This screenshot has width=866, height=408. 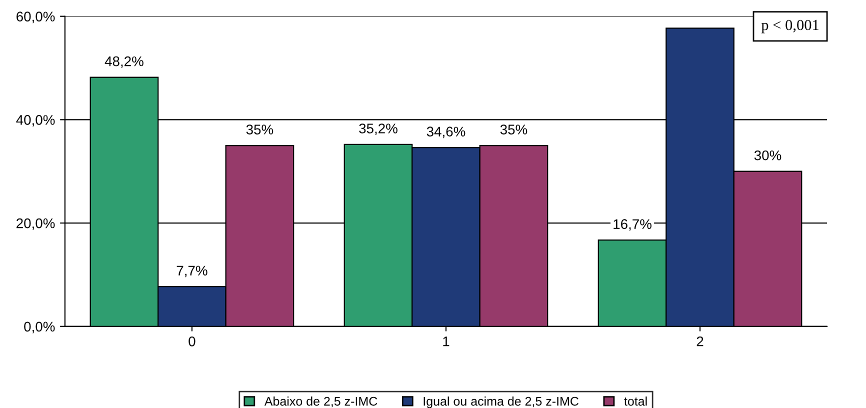 I want to click on data-label: 34,6%, so click(x=446, y=132).